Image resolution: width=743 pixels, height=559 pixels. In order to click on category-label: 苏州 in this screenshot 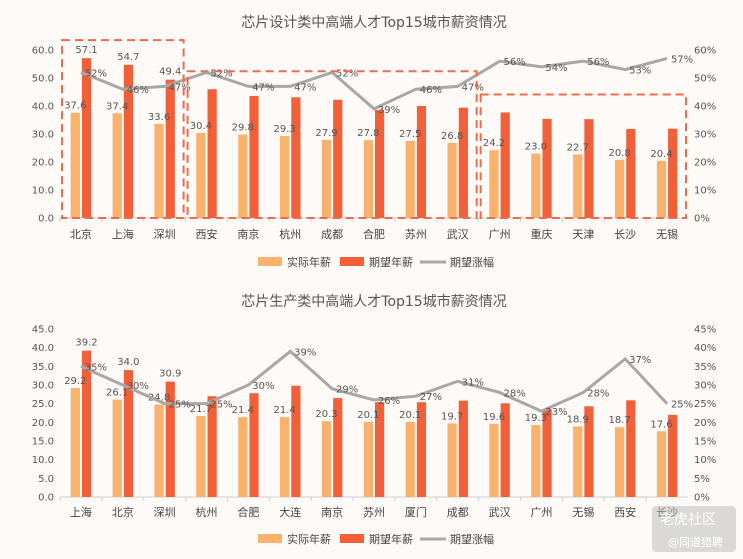, I will do `click(416, 234)`.